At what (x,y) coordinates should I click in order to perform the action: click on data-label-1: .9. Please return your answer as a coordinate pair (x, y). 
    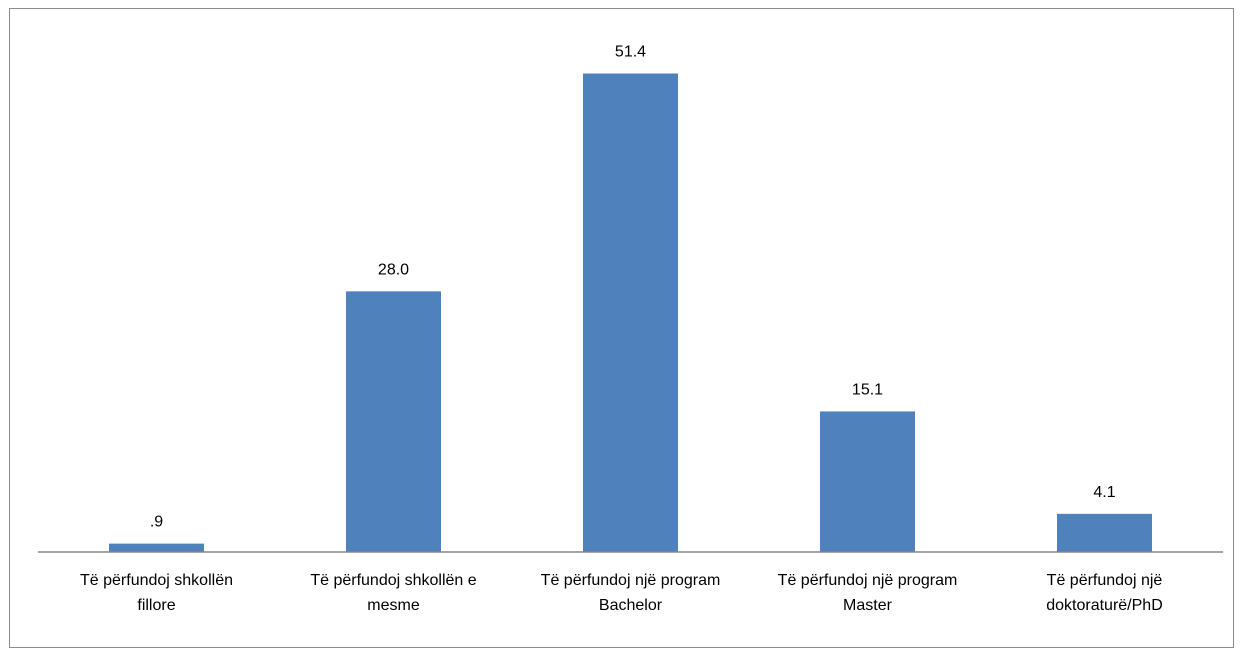
    Looking at the image, I should click on (156, 522).